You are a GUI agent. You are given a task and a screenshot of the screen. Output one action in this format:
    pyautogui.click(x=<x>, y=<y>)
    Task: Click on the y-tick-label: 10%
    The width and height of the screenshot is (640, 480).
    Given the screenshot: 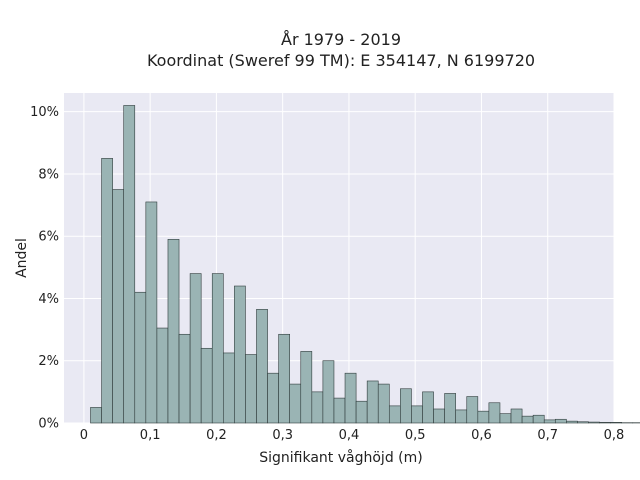 What is the action you would take?
    pyautogui.click(x=44, y=112)
    